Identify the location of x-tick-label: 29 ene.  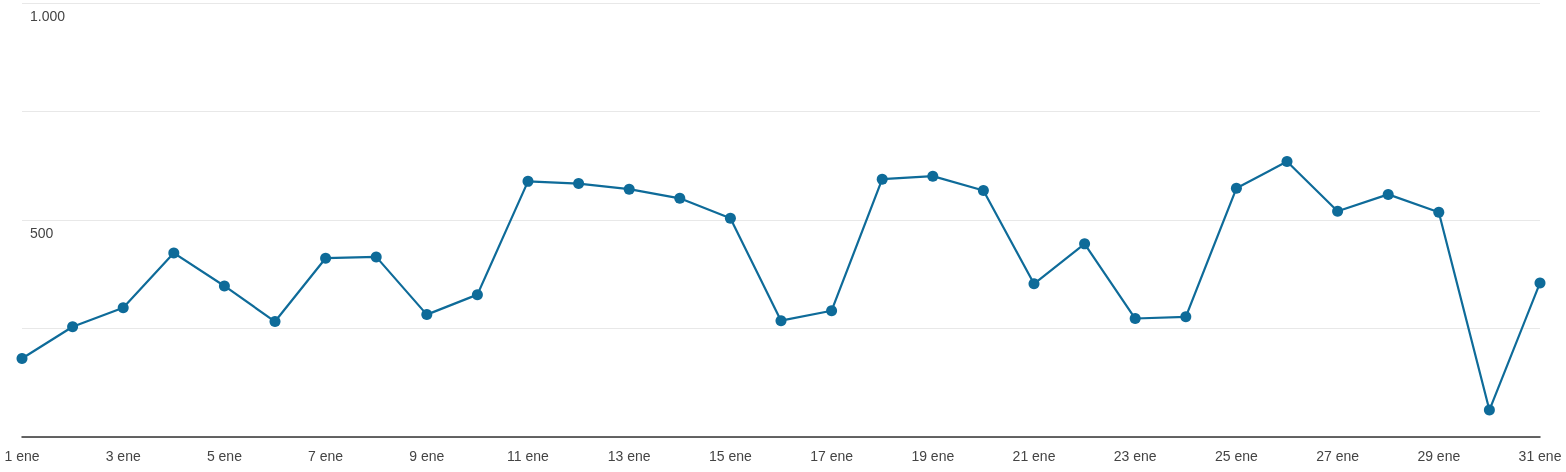
(1439, 456).